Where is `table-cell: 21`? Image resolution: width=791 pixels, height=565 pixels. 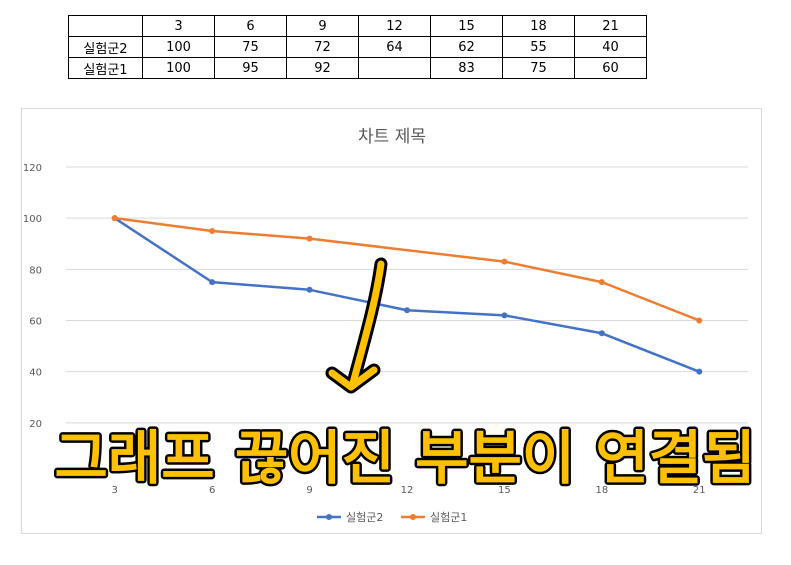
table-cell: 21 is located at coordinates (610, 26).